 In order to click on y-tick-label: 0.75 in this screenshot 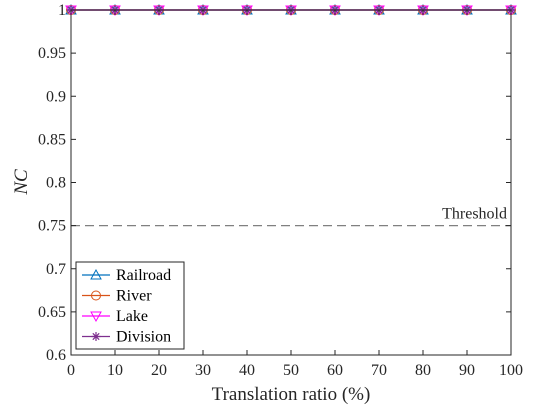, I will do `click(52, 226)`.